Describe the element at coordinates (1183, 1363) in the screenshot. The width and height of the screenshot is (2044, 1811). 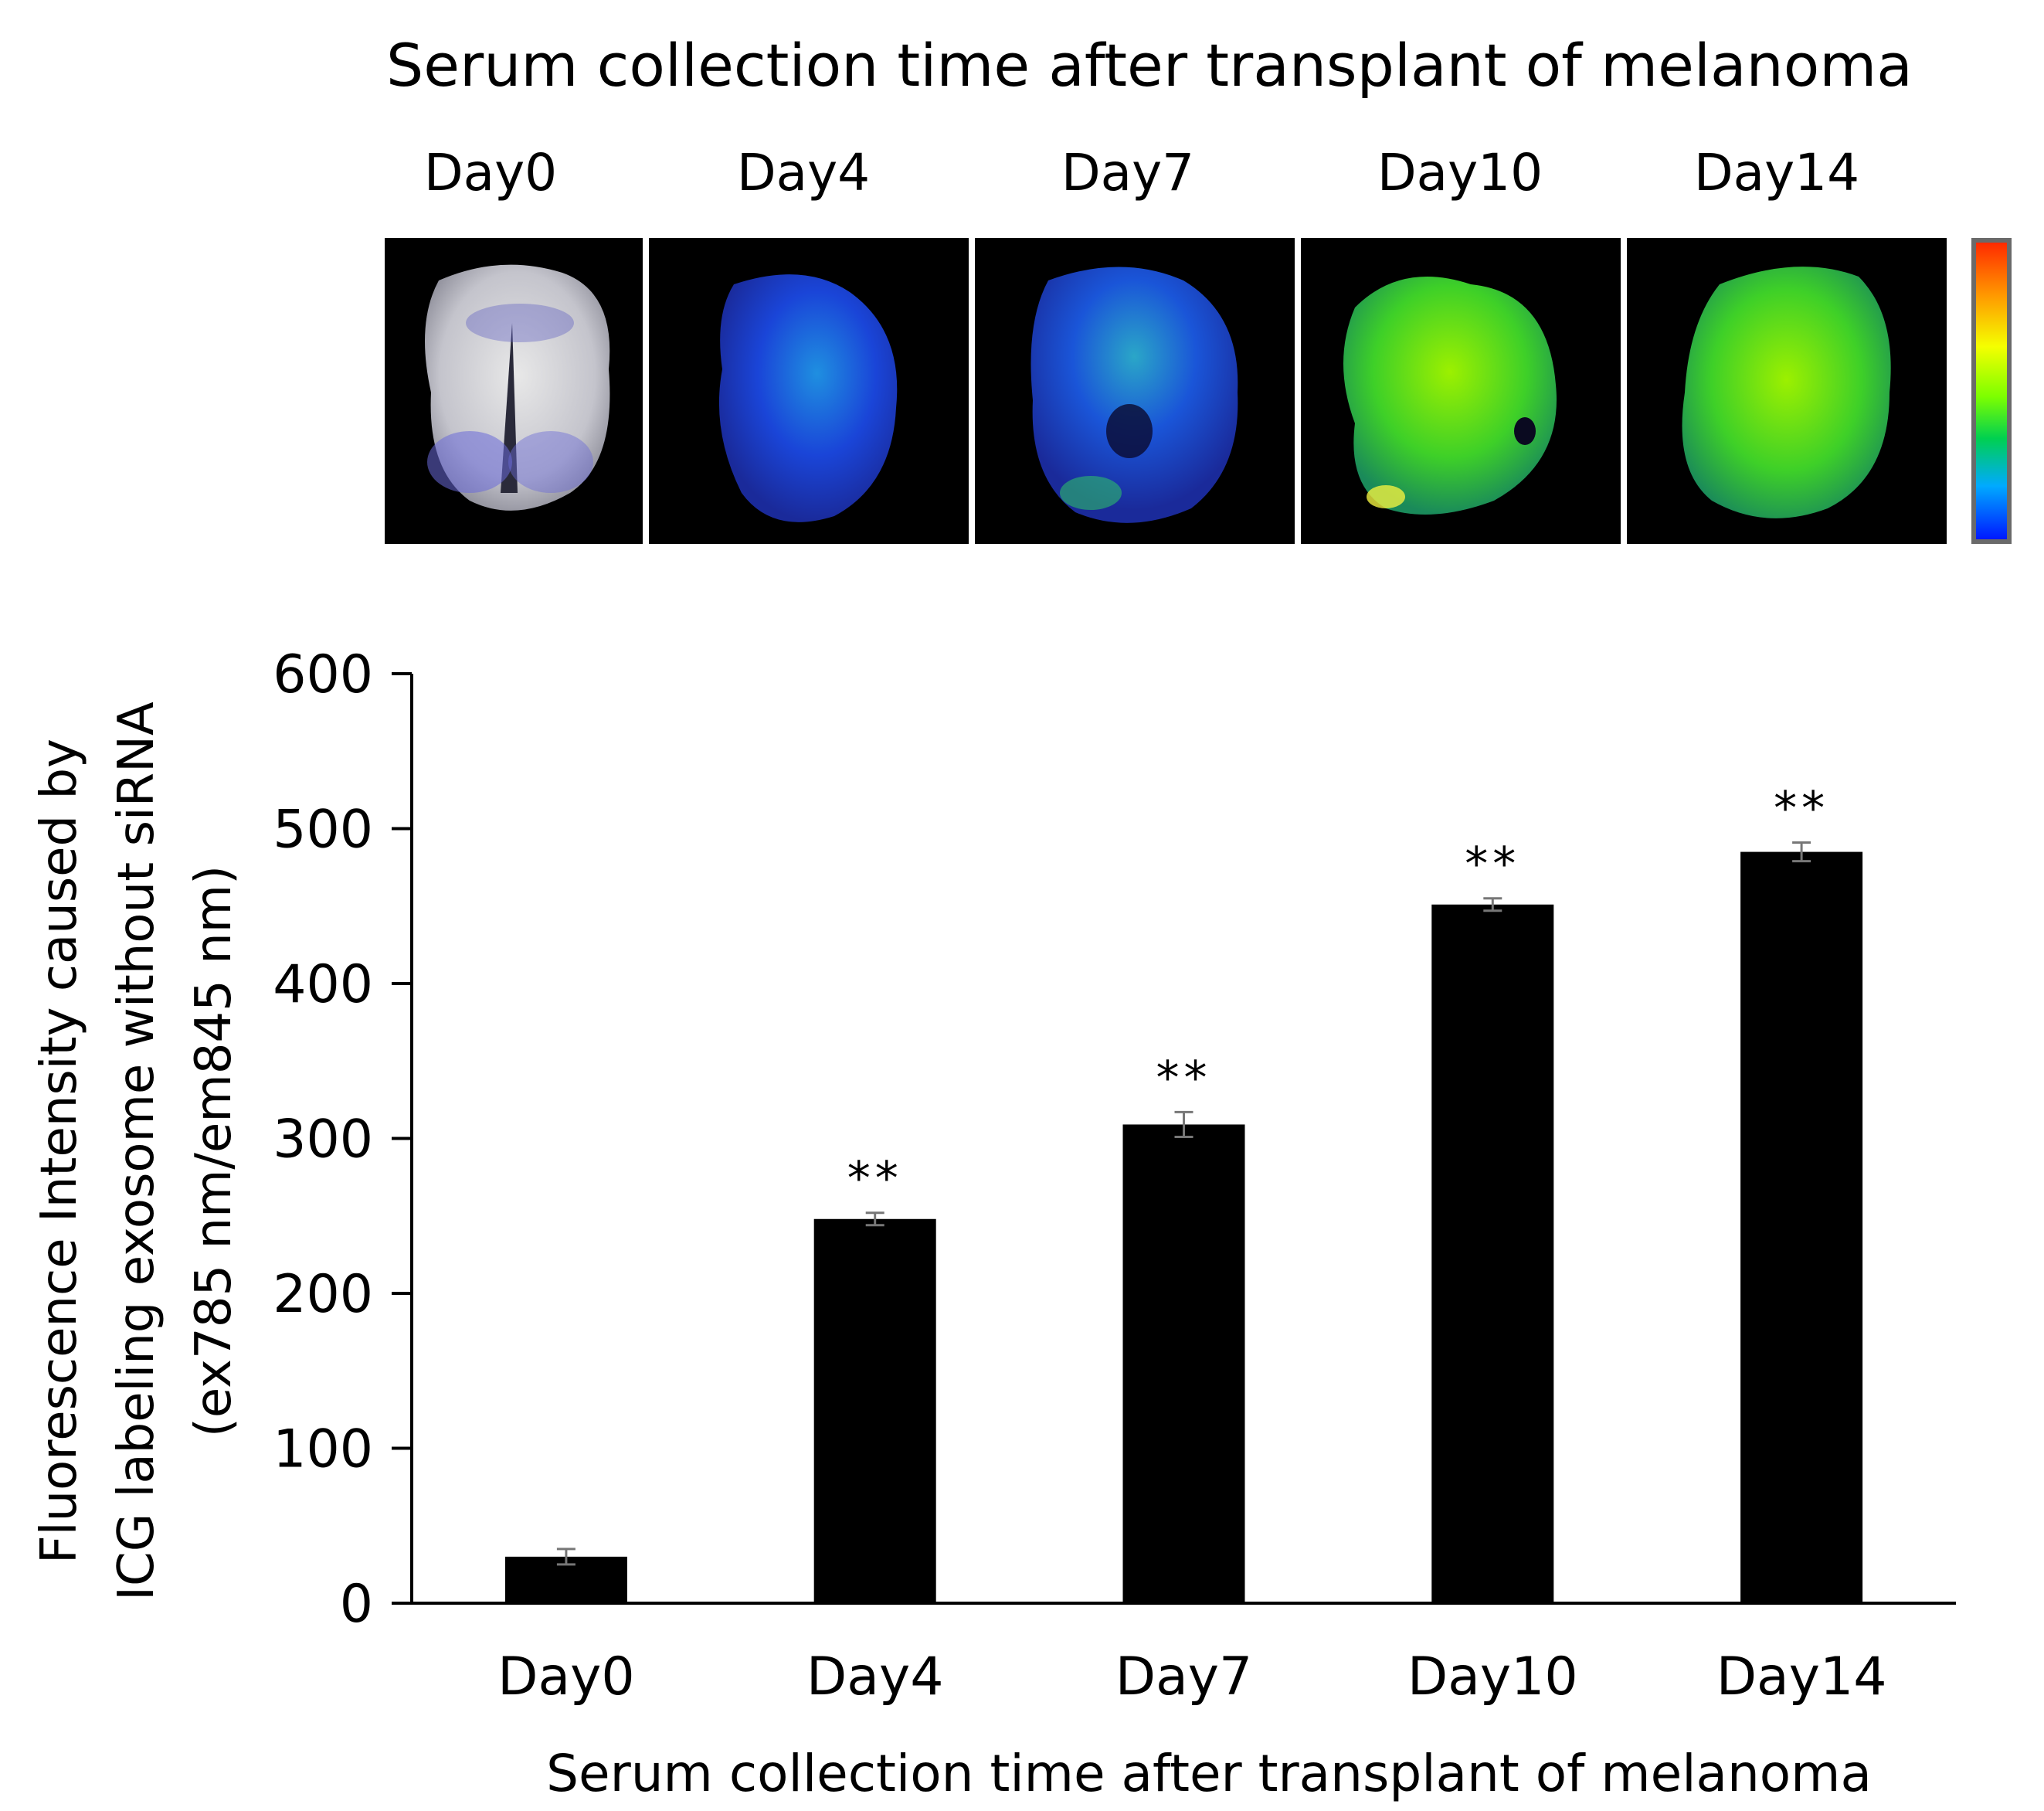
I see `bar-day7` at that location.